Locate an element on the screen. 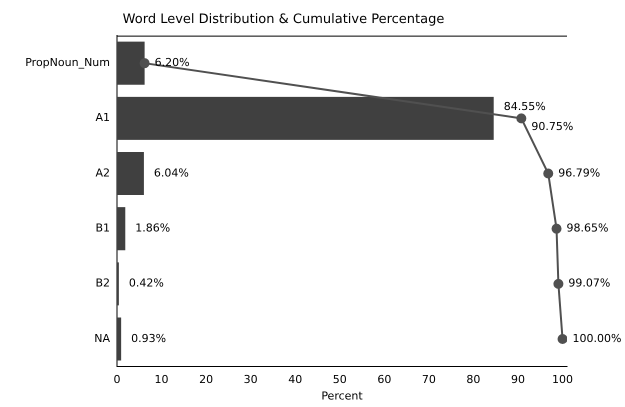 This screenshot has height=407, width=625. y-tick-label: B1 is located at coordinates (102, 228).